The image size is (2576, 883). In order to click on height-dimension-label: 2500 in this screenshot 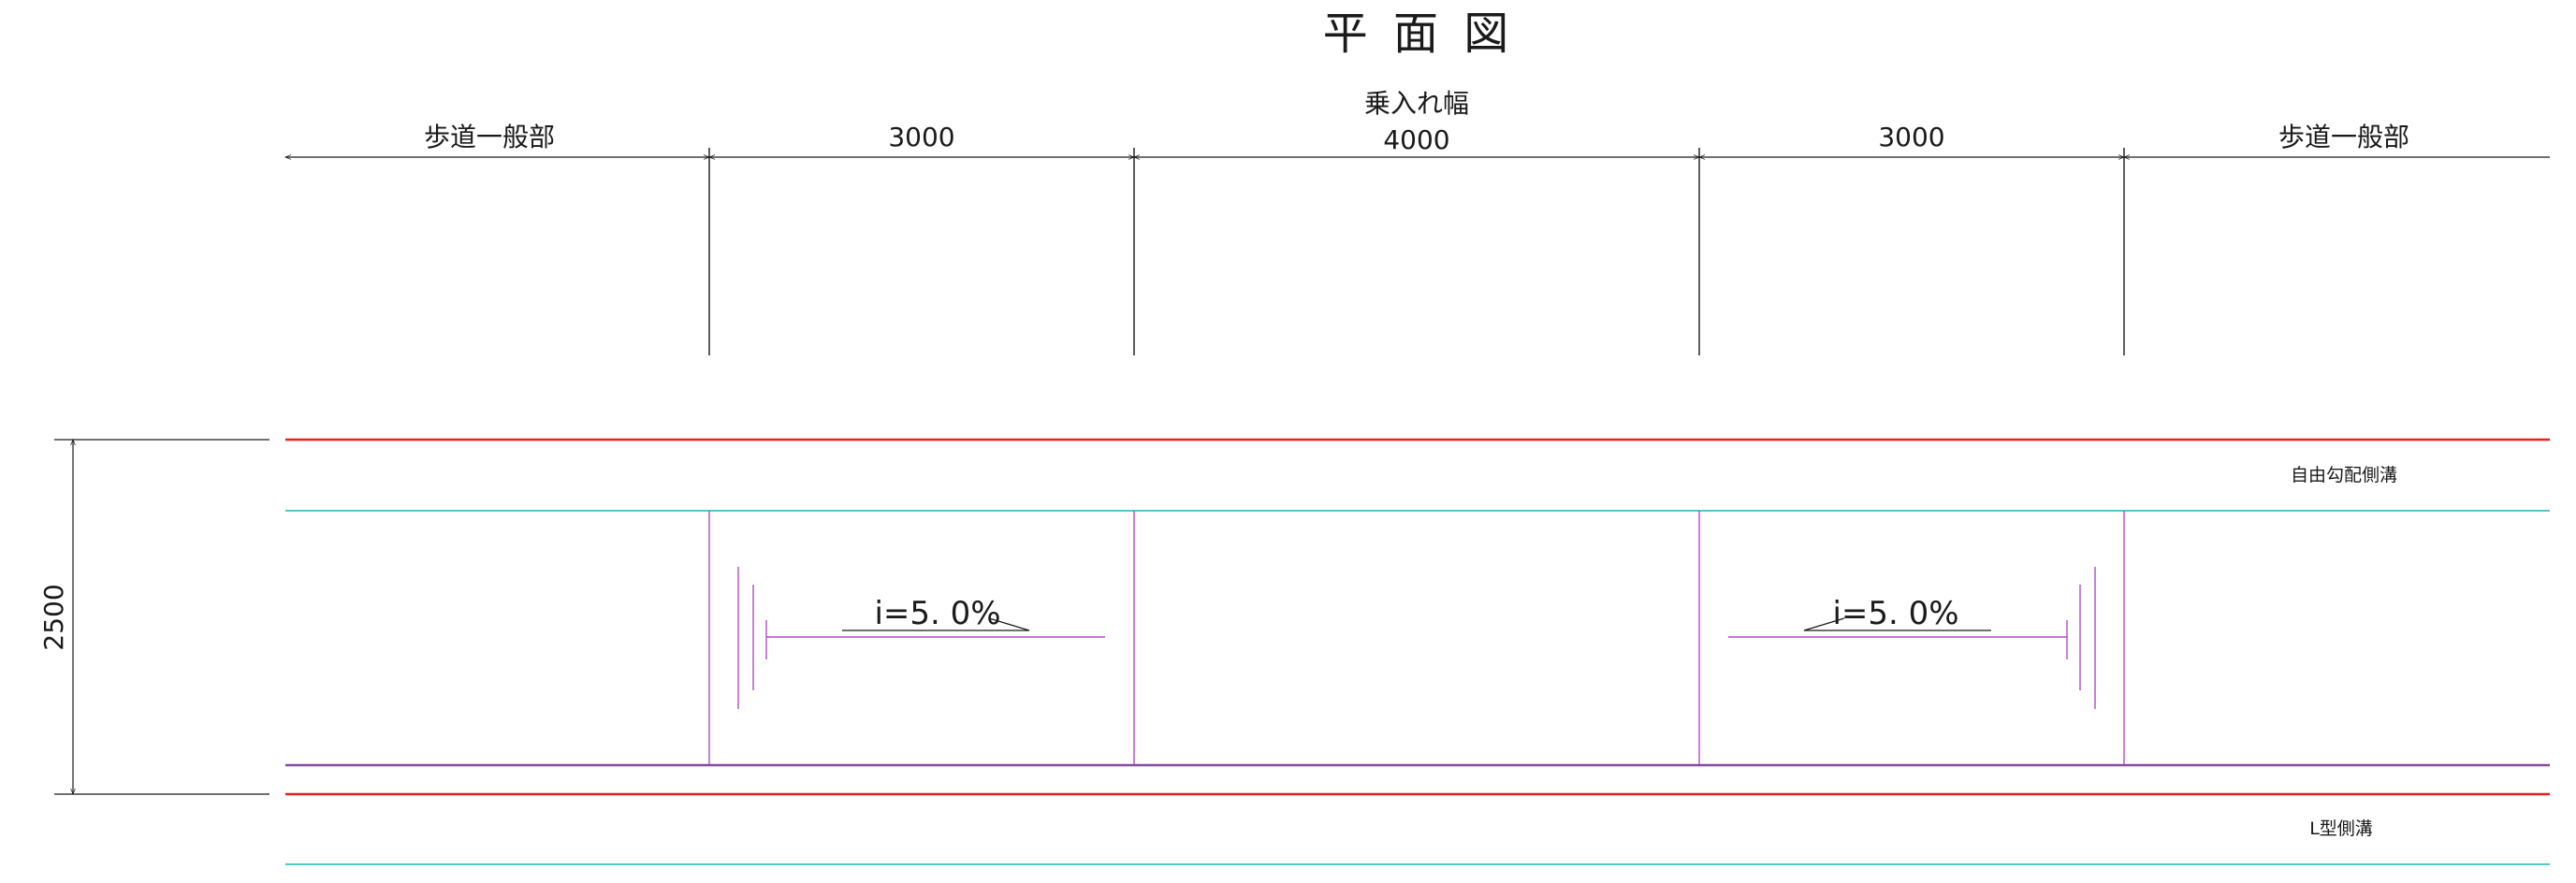, I will do `click(53, 617)`.